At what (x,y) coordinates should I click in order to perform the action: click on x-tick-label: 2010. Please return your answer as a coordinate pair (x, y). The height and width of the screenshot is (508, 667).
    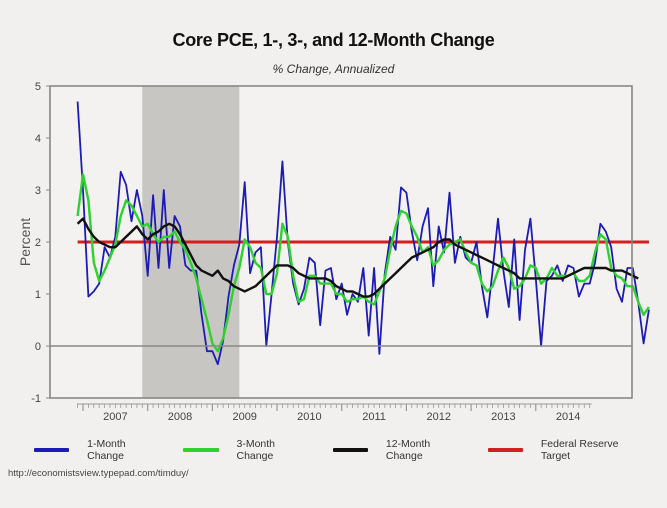
    Looking at the image, I should click on (309, 417).